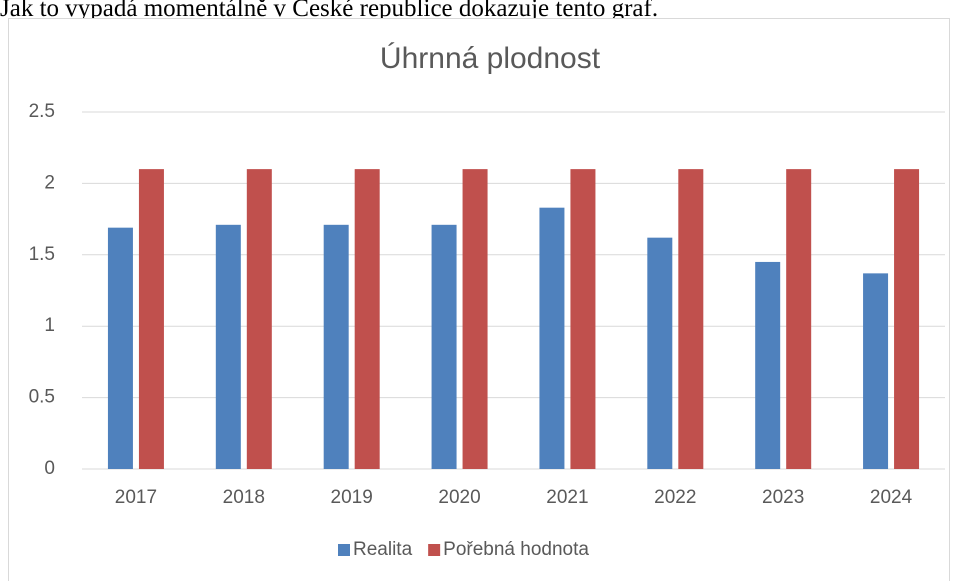 This screenshot has width=958, height=581. What do you see at coordinates (891, 497) in the screenshot?
I see `x-tick-label: 2024` at bounding box center [891, 497].